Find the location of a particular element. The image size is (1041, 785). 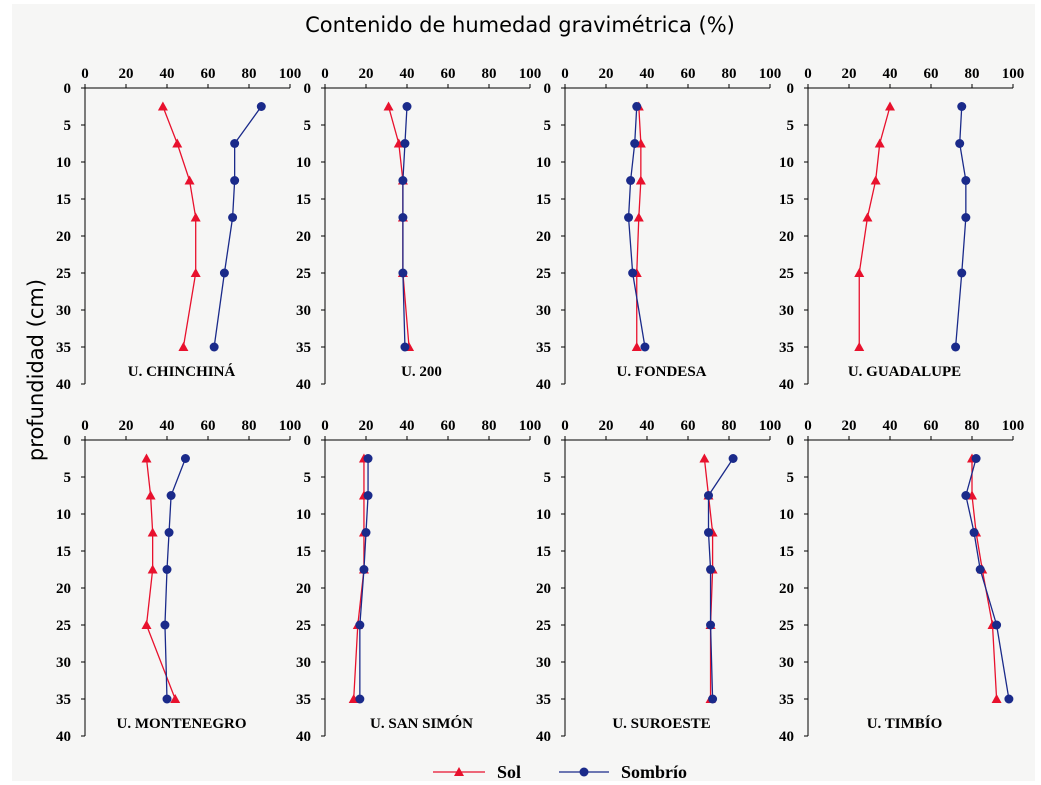

panel-title: U. 200 is located at coordinates (421, 372).